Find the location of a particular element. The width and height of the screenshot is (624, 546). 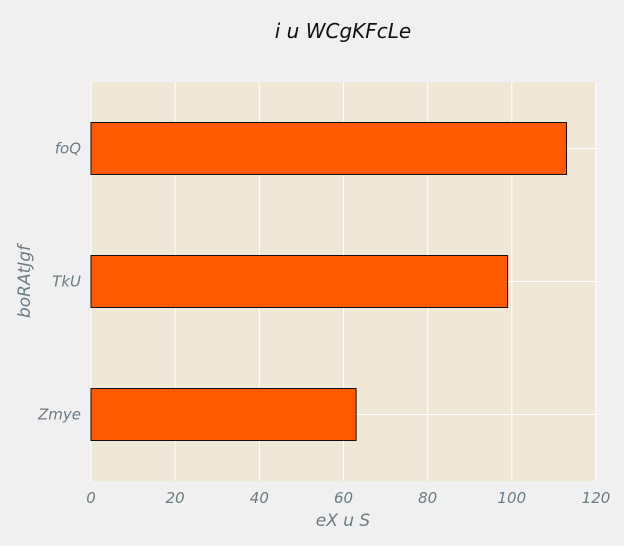

x-axis-label: eX u S is located at coordinates (343, 521).